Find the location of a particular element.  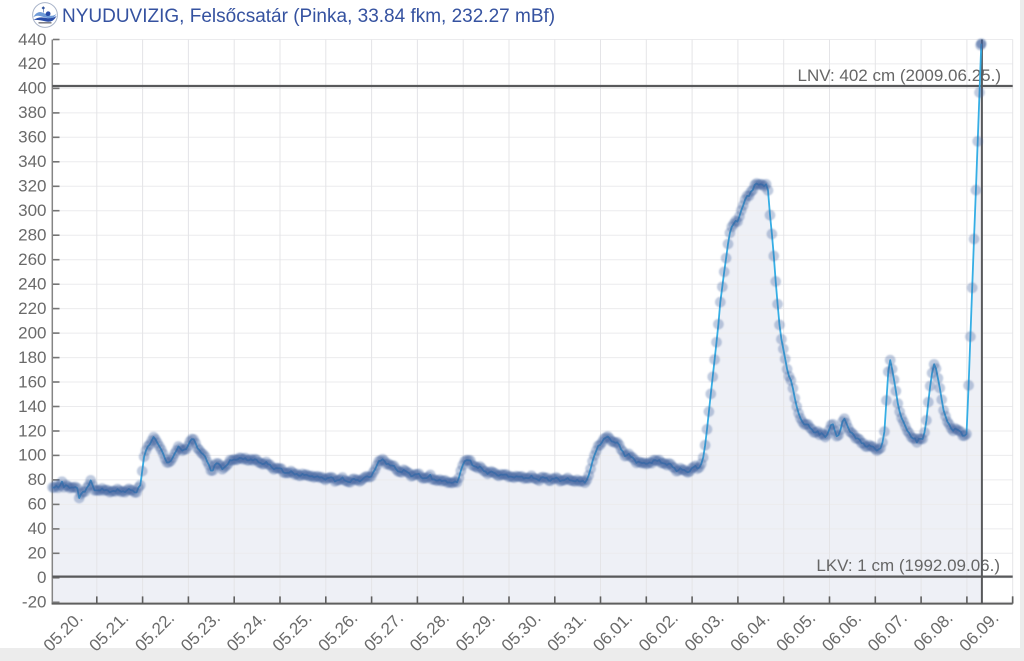

svg-text: 05.25. is located at coordinates (292, 631).